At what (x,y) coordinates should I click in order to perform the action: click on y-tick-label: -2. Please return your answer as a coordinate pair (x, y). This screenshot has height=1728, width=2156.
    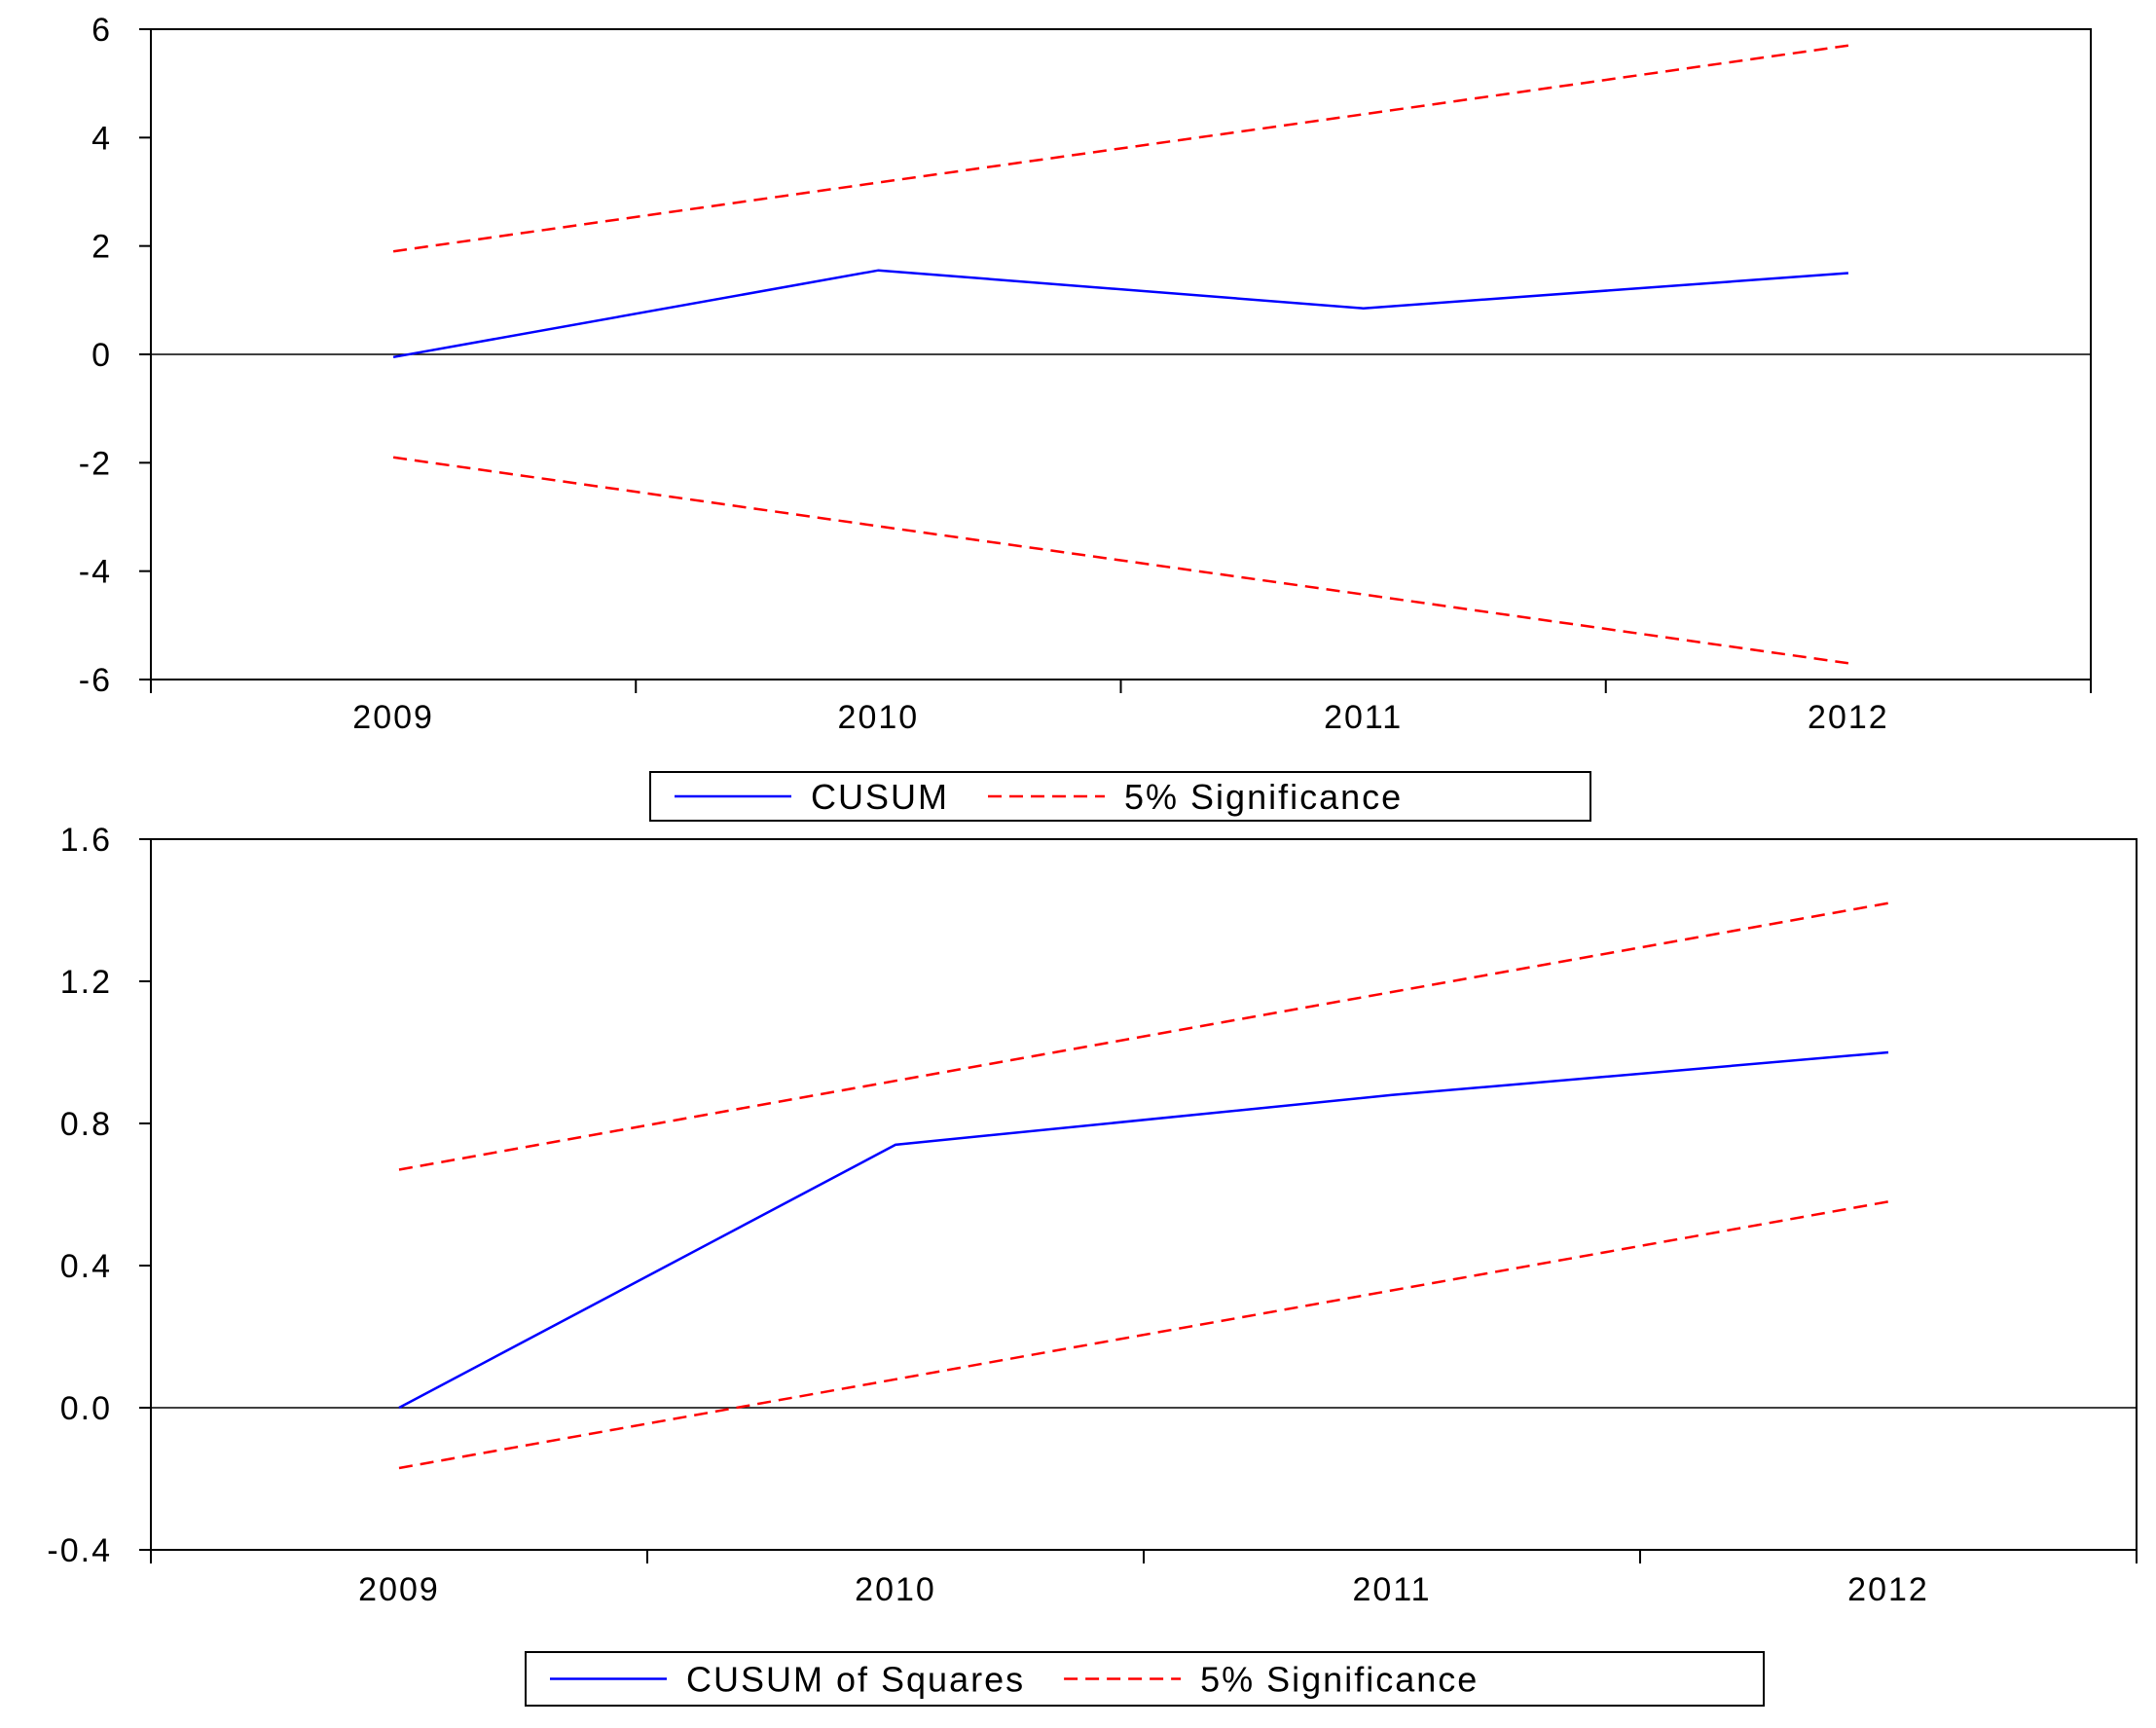
    Looking at the image, I should click on (95, 463).